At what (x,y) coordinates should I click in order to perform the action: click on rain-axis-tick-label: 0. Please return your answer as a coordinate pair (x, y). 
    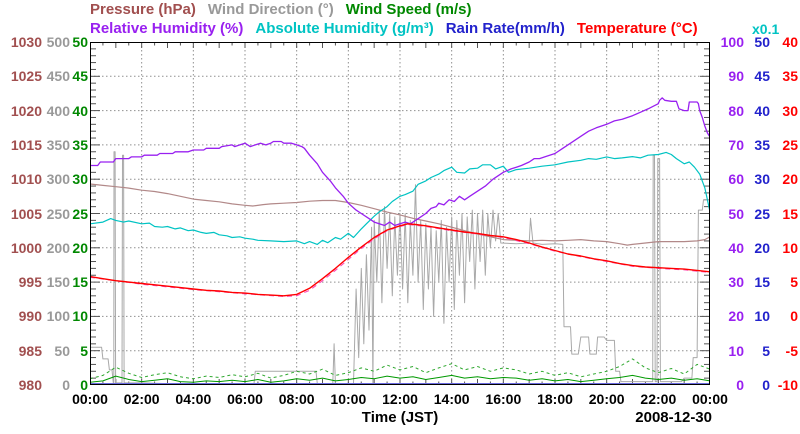
    Looking at the image, I should click on (766, 385).